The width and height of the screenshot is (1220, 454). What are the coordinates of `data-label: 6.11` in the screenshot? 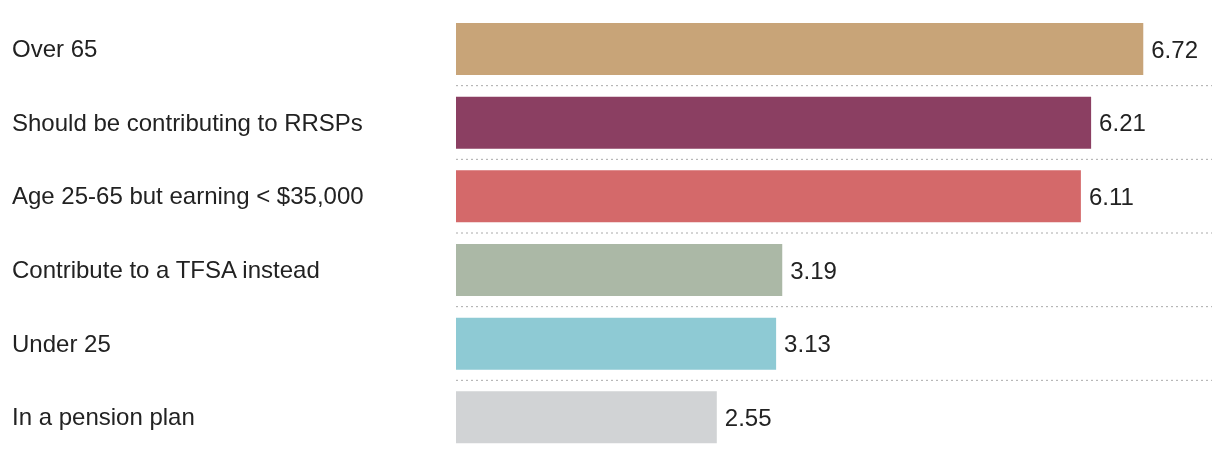 It's located at (1111, 196).